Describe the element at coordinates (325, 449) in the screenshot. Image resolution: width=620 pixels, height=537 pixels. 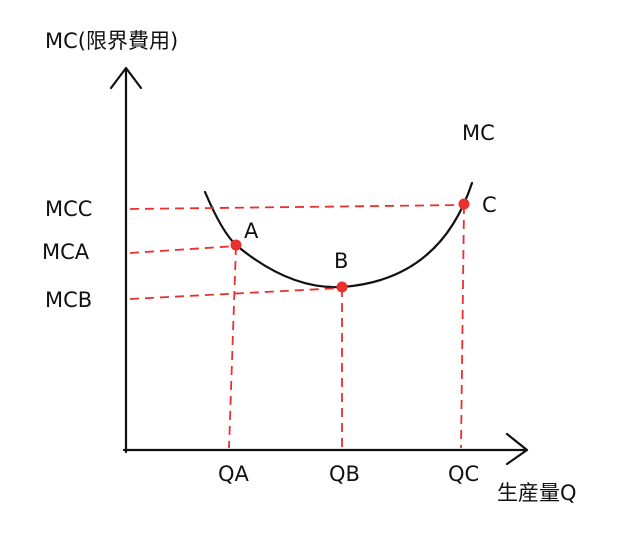
I see `x-axis` at that location.